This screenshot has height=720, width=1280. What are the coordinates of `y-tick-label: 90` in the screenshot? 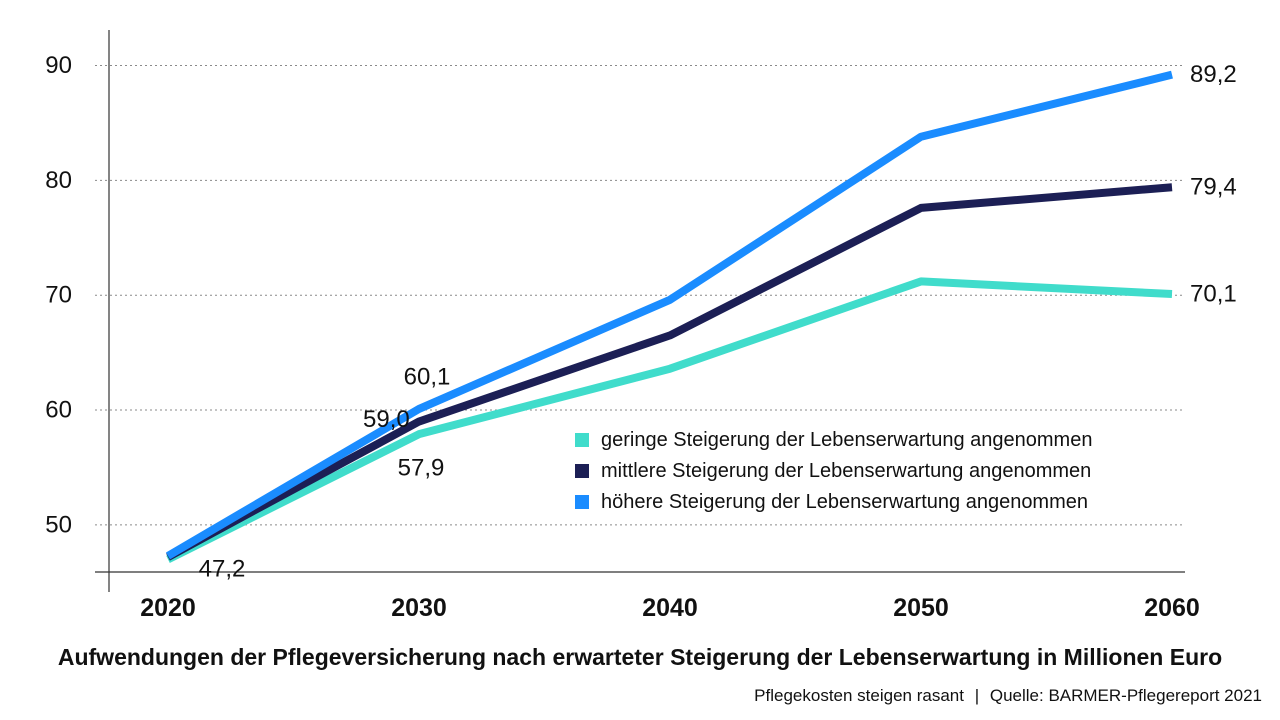 It's located at (58, 65).